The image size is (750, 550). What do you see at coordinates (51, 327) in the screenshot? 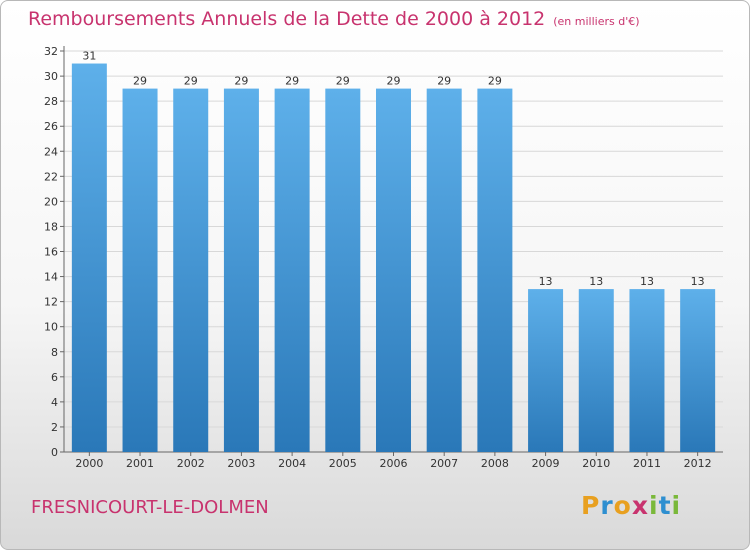
I see `y-tick-label: 10` at bounding box center [51, 327].